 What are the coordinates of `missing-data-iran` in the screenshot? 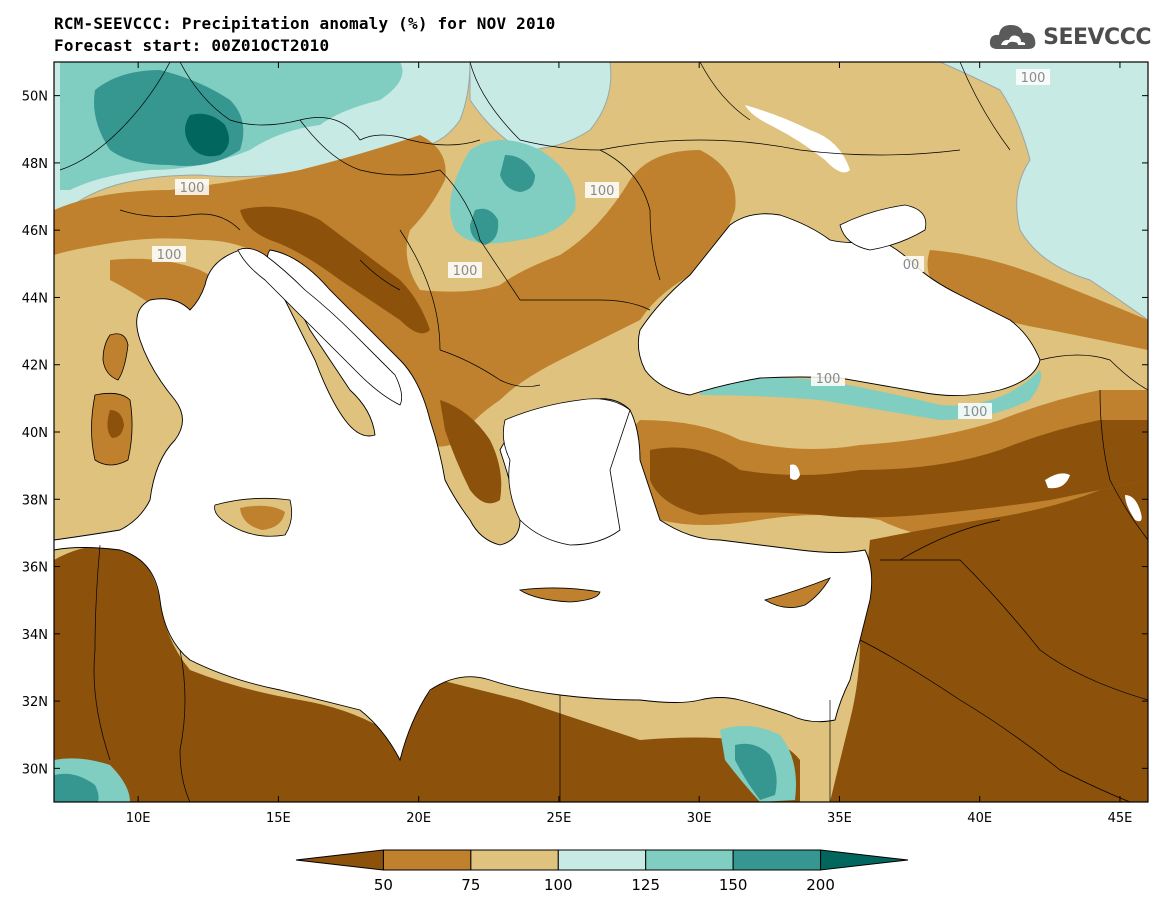 It's located at (1133, 508).